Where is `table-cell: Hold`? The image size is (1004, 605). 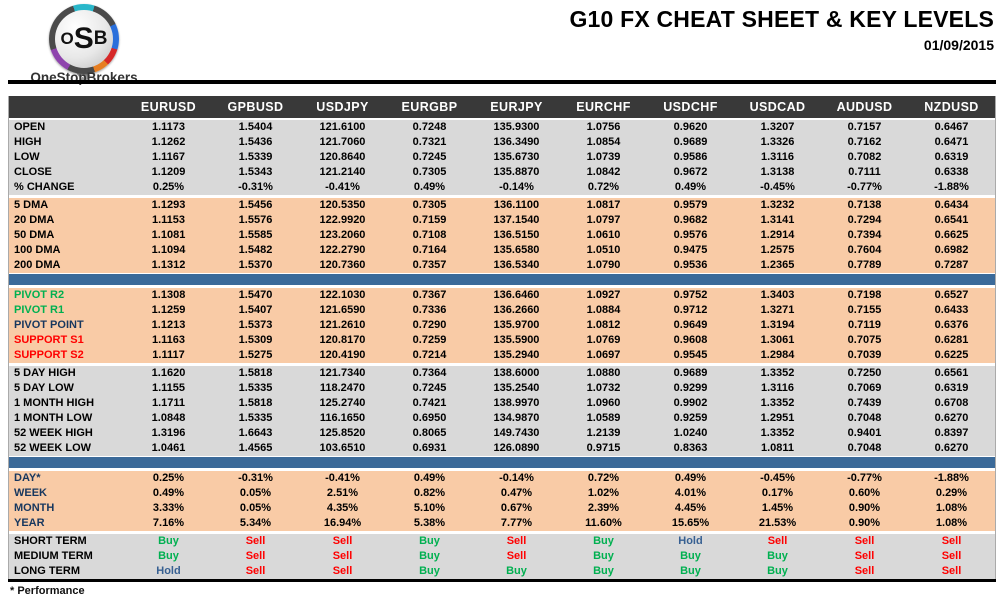
table-cell: Hold is located at coordinates (690, 541).